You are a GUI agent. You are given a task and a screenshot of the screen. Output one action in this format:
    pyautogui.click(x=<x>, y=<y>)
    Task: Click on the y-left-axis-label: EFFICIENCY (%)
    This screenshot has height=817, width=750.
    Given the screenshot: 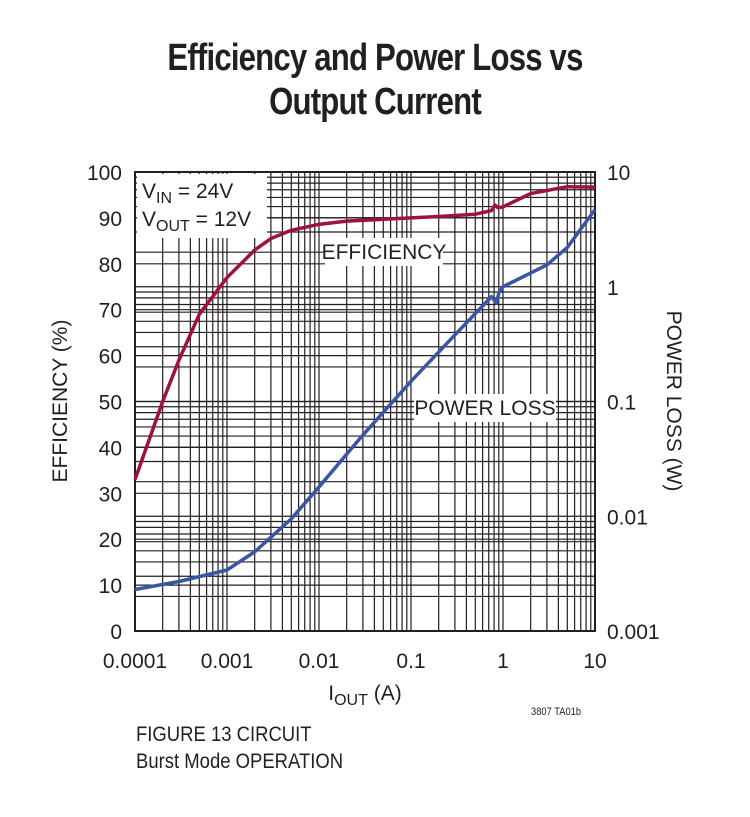 What is the action you would take?
    pyautogui.click(x=60, y=401)
    